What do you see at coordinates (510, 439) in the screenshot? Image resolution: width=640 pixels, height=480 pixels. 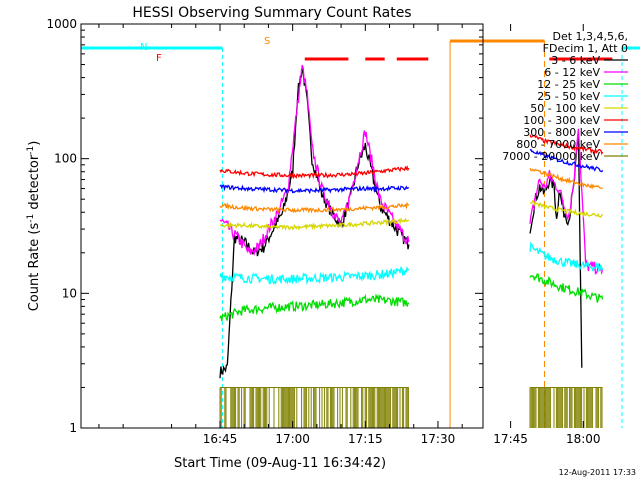 I see `x-tick-label: 17:45` at bounding box center [510, 439].